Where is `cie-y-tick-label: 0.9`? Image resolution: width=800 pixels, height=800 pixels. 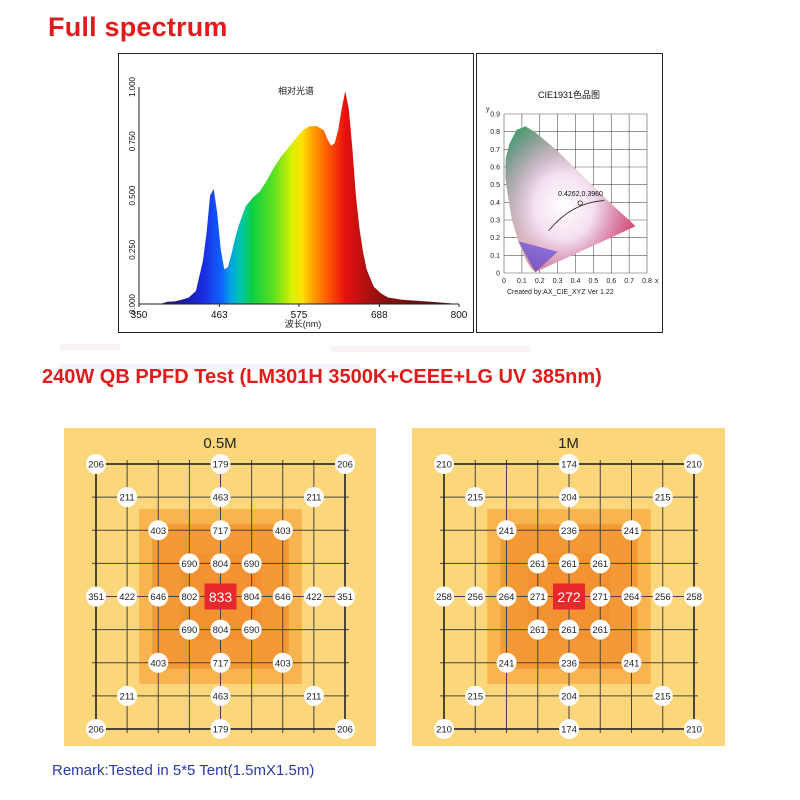 cie-y-tick-label: 0.9 is located at coordinates (495, 115).